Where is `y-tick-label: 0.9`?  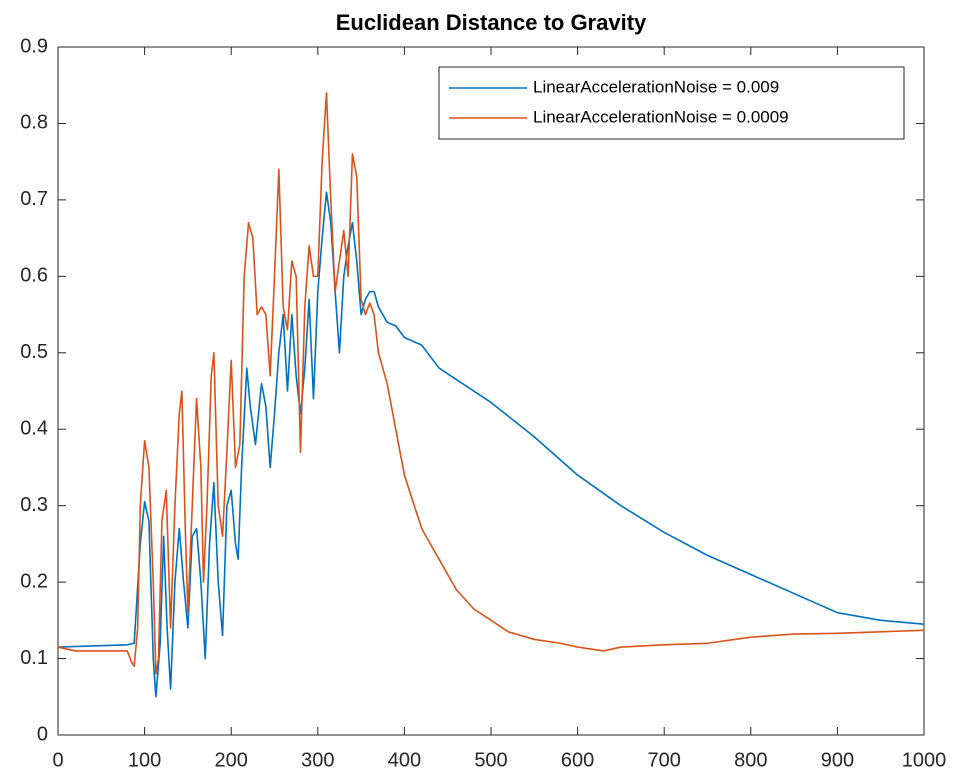
y-tick-label: 0.9 is located at coordinates (34, 46).